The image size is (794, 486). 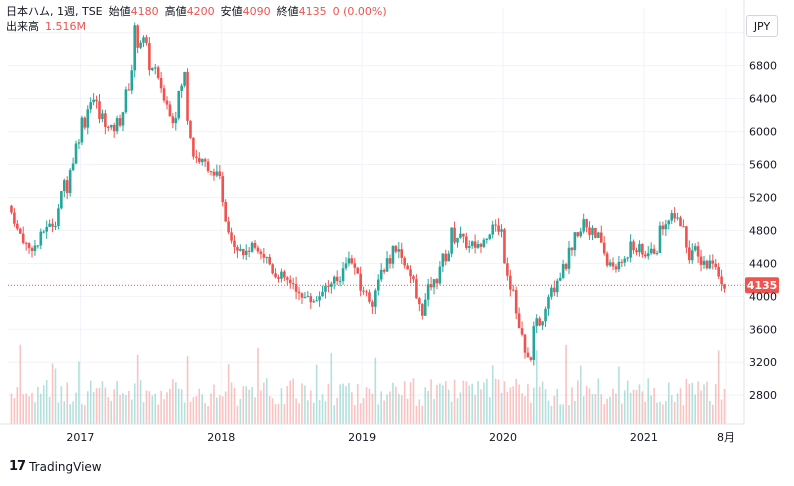 What do you see at coordinates (54, 11) in the screenshot?
I see `symbol-title: 日本ハム, 1週, TSE` at bounding box center [54, 11].